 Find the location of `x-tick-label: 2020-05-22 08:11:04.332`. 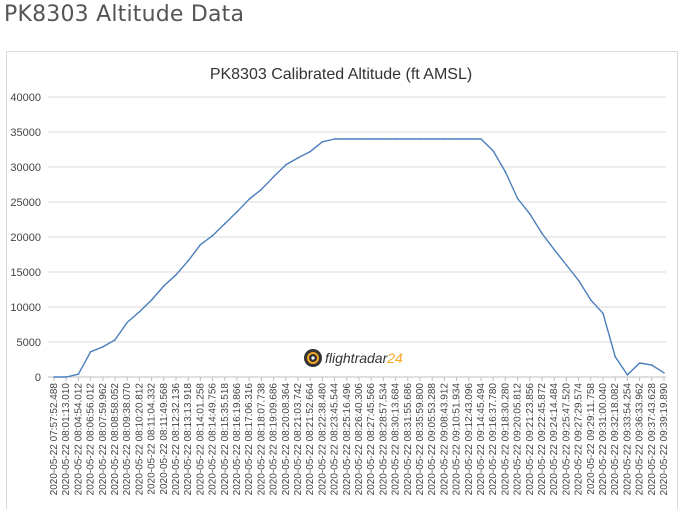

x-tick-label: 2020-05-22 08:11:04.332 is located at coordinates (152, 439).